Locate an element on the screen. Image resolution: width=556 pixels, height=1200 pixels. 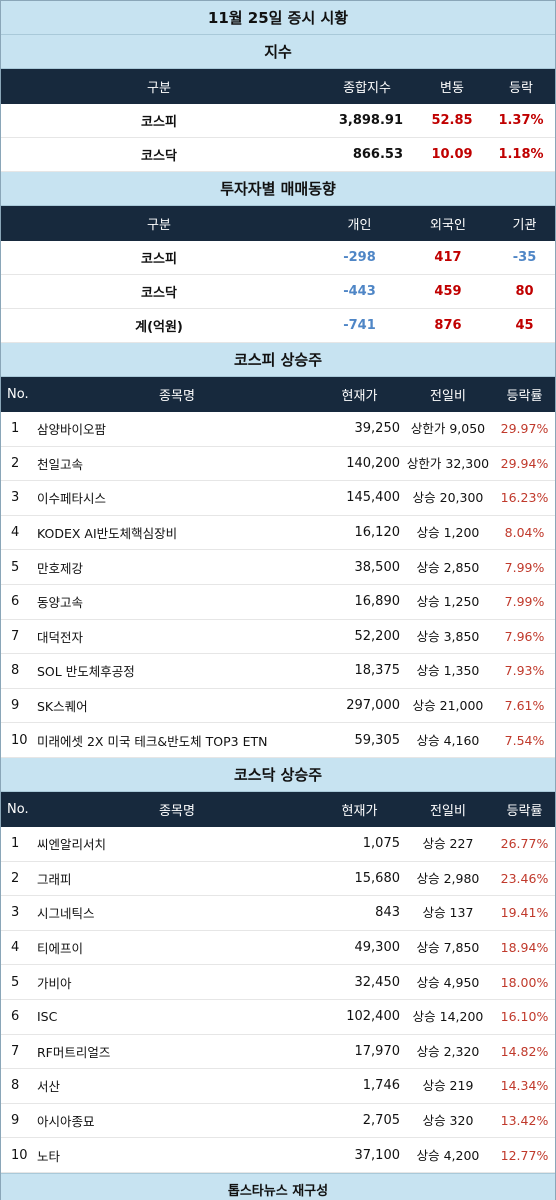
index-row-value: 3,898.91 is located at coordinates (370, 120).